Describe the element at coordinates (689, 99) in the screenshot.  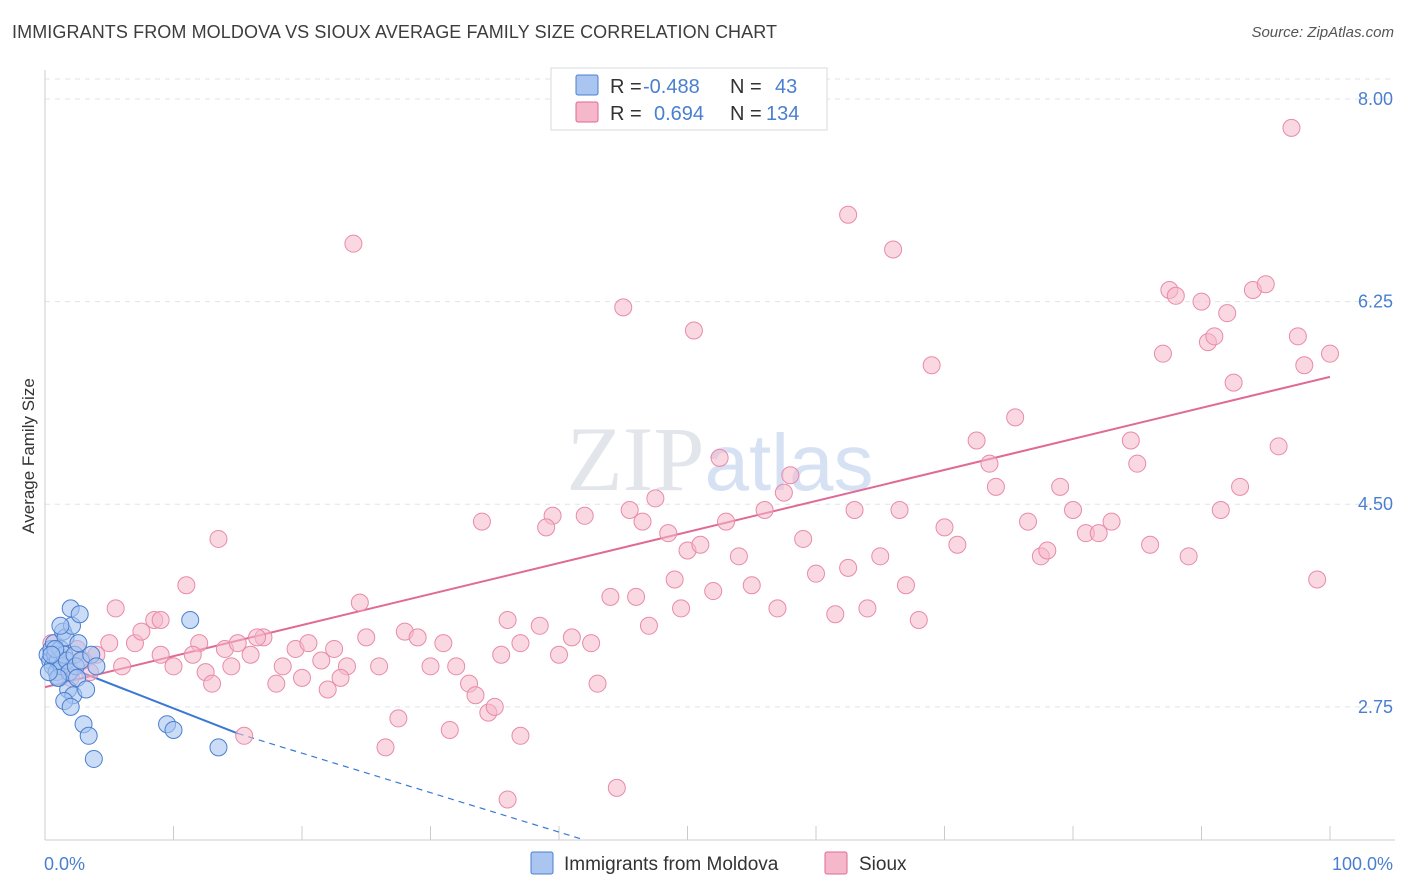
I see `stats-legend: R = -0.488 N = 43 R = 0.694 N = 134` at that location.